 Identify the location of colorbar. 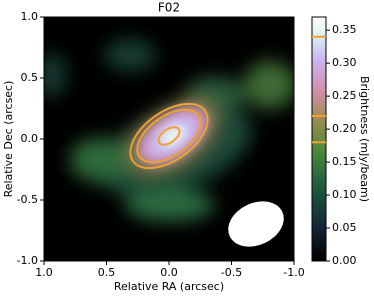
(319, 139).